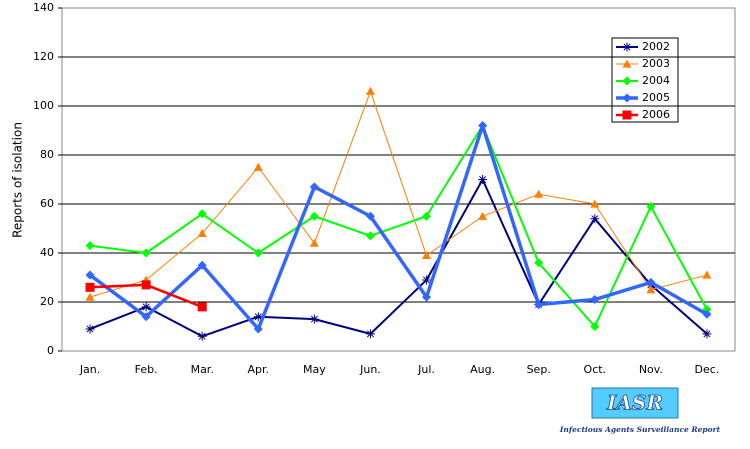 The image size is (750, 449). Describe the element at coordinates (50, 350) in the screenshot. I see `y-tick-label: 0` at that location.